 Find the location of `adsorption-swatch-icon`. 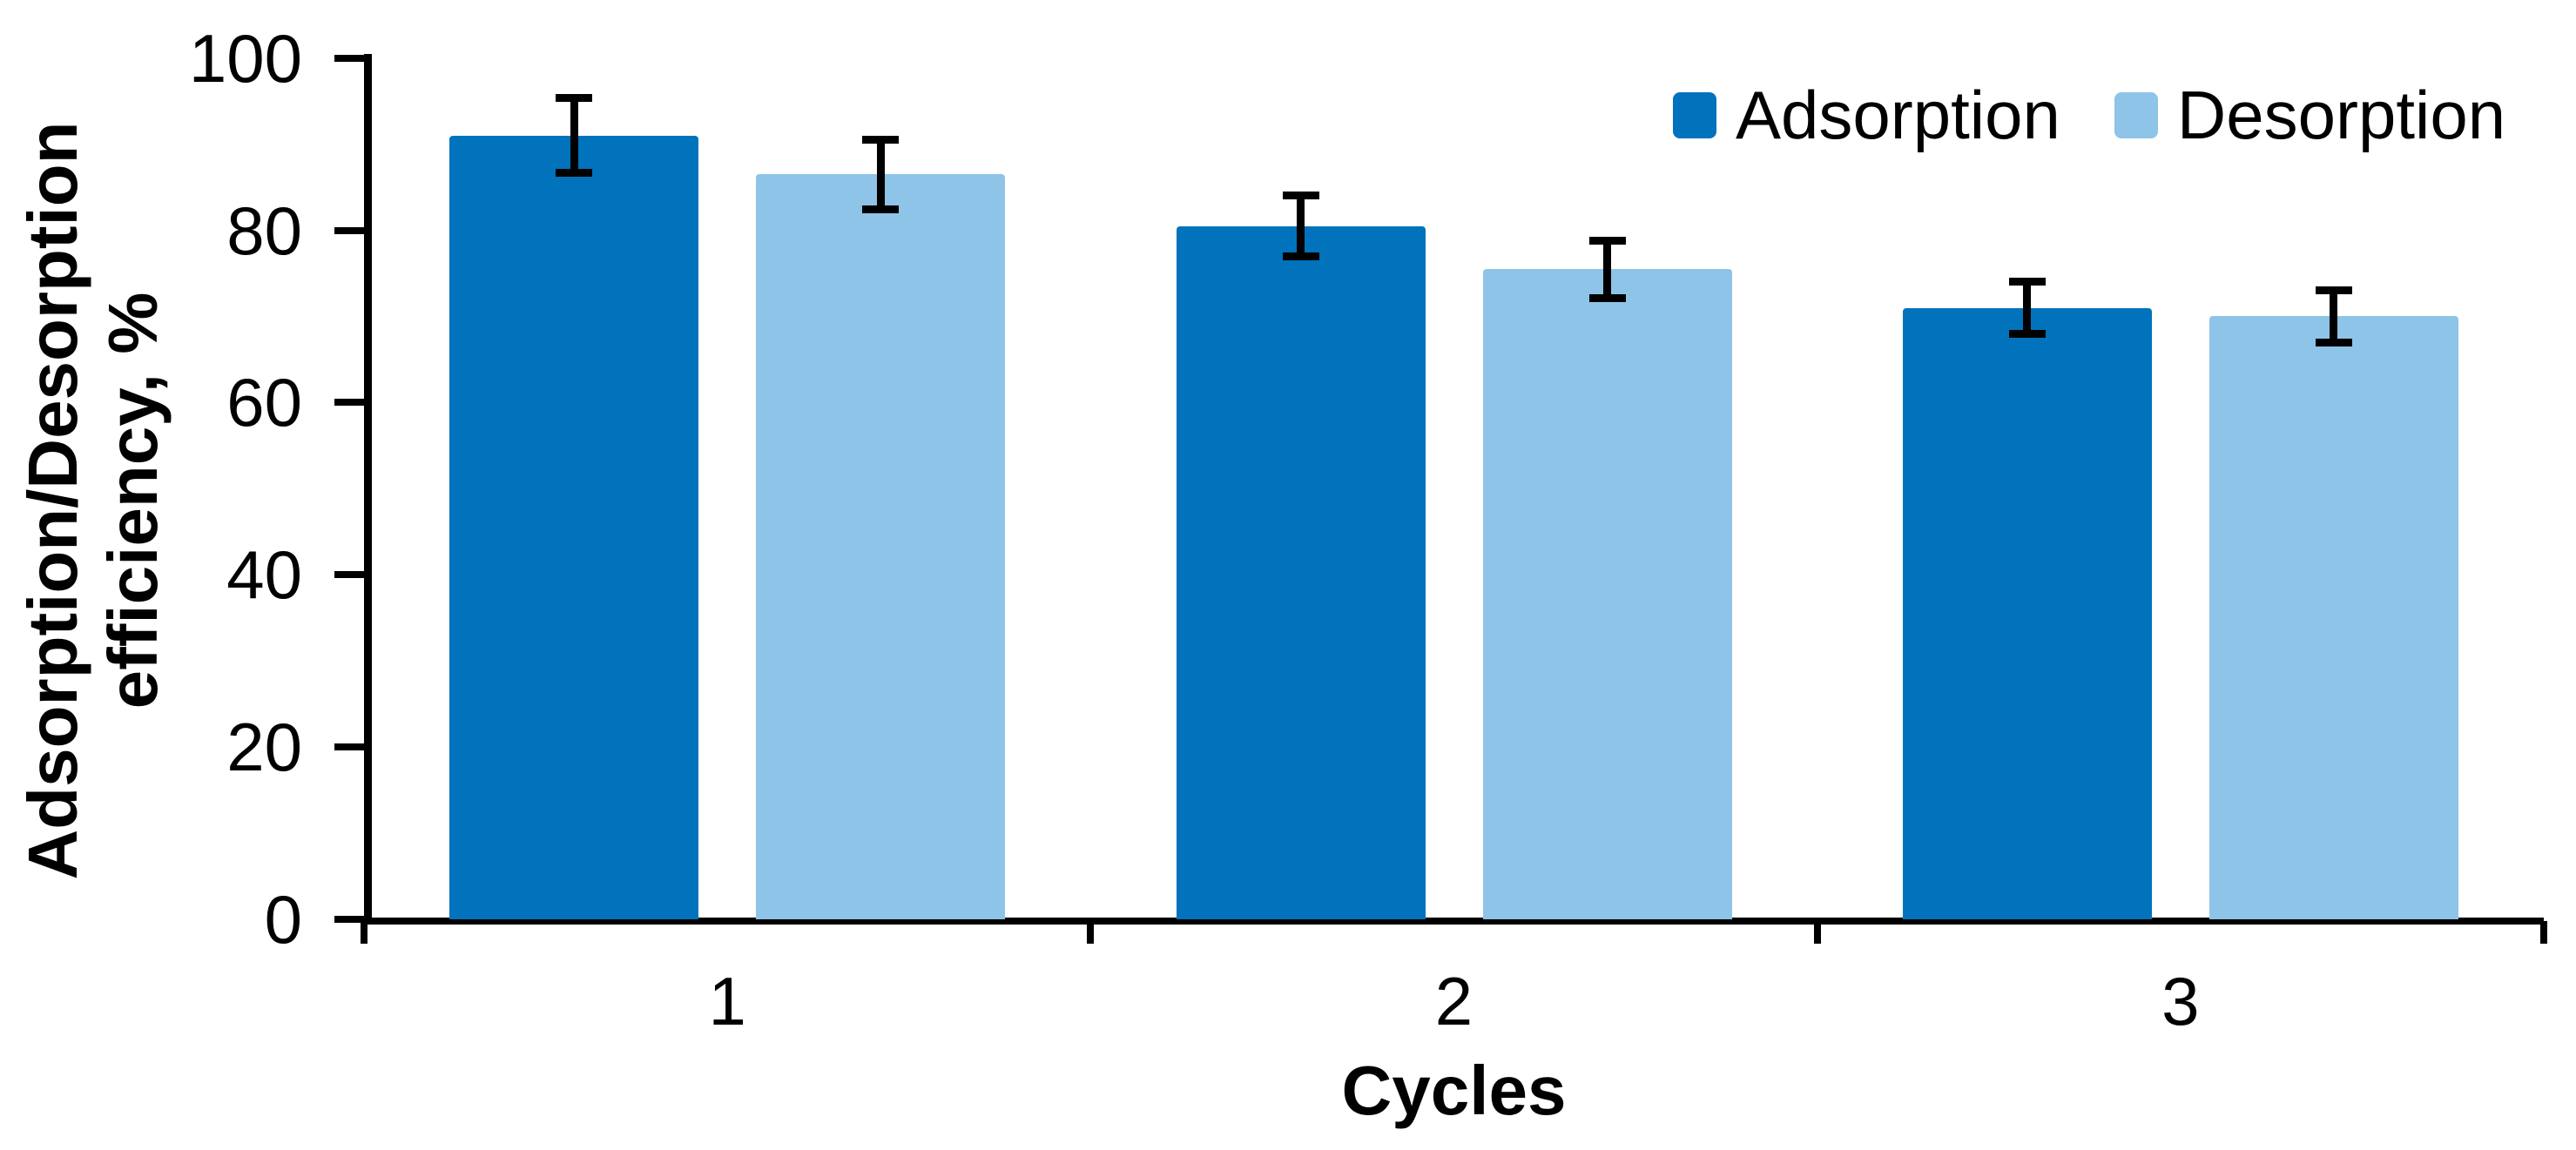

adsorption-swatch-icon is located at coordinates (1694, 114).